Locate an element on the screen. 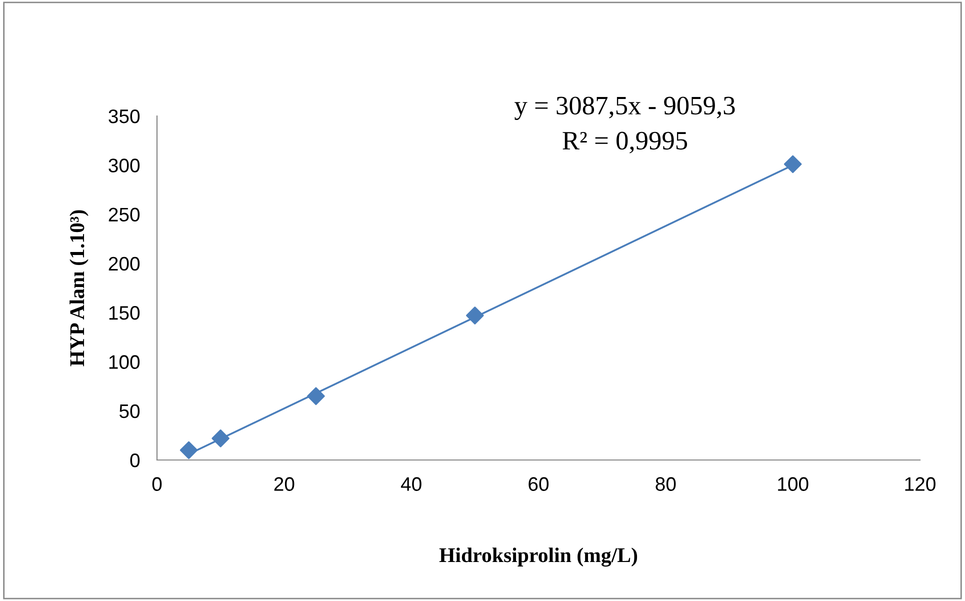 The width and height of the screenshot is (965, 601). y-tick-label: 300 is located at coordinates (124, 165).